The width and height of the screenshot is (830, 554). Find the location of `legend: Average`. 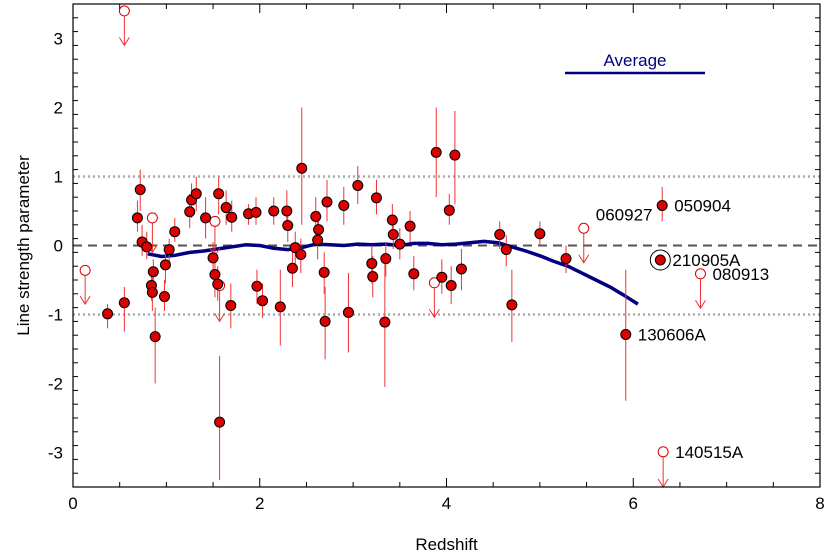

legend: Average is located at coordinates (635, 63).